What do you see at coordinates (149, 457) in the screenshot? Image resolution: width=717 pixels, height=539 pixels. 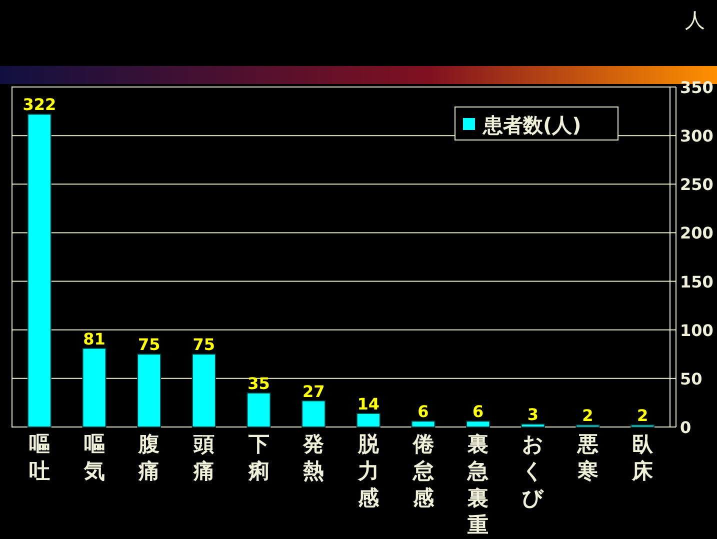 I see `x-tick-label: 腹痛` at bounding box center [149, 457].